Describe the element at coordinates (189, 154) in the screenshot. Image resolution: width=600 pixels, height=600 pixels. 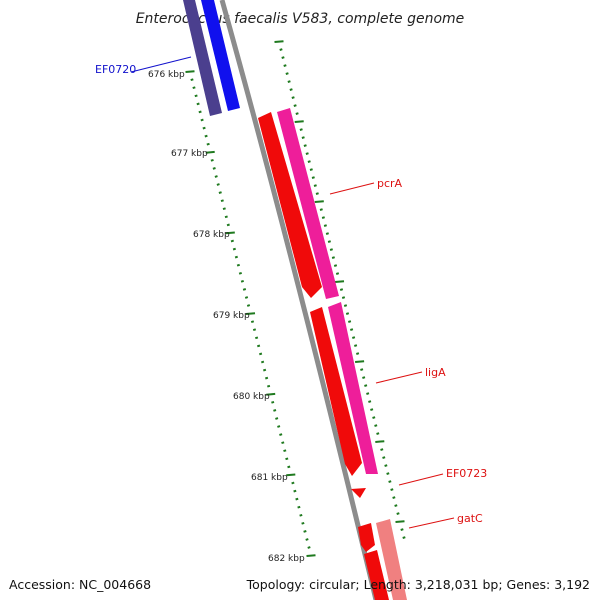
I see `scale-label-677: 677 kbp` at that location.